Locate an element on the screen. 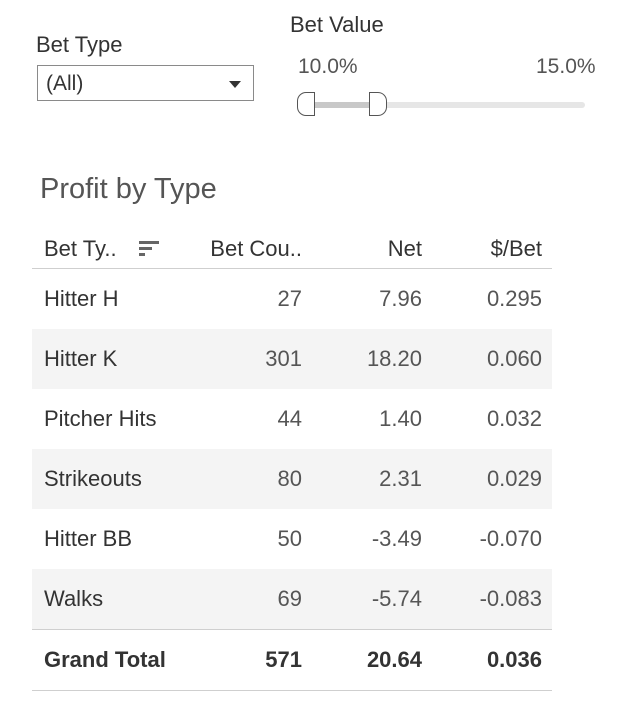  cell-total-label: Grand Total is located at coordinates (105, 659).